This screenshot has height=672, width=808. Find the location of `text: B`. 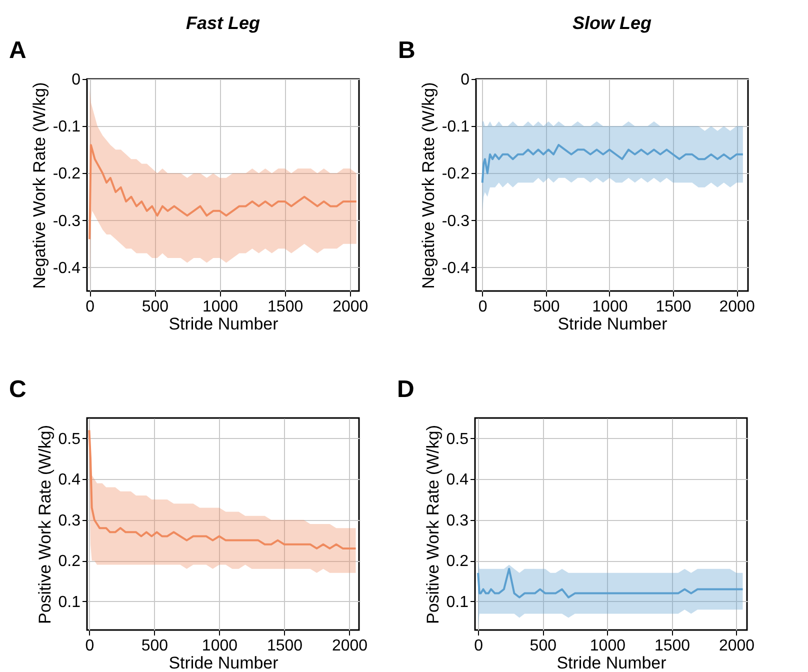

text: B is located at coordinates (407, 50).